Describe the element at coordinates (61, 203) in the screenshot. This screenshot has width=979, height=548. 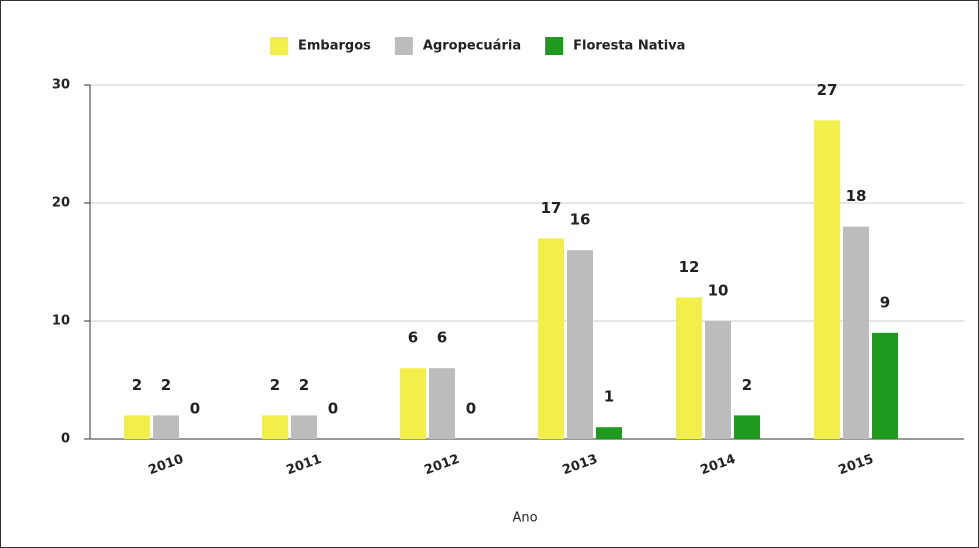
I see `y-tick-label: 20` at that location.